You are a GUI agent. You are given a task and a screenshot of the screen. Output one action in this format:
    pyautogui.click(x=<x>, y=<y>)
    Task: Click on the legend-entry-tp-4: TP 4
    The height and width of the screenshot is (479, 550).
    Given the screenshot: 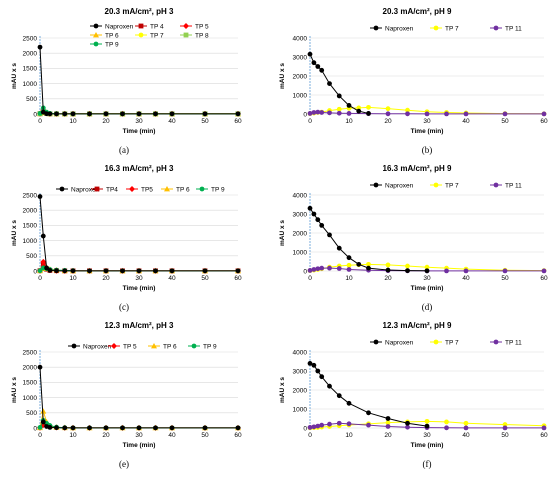 What is the action you would take?
    pyautogui.click(x=157, y=26)
    